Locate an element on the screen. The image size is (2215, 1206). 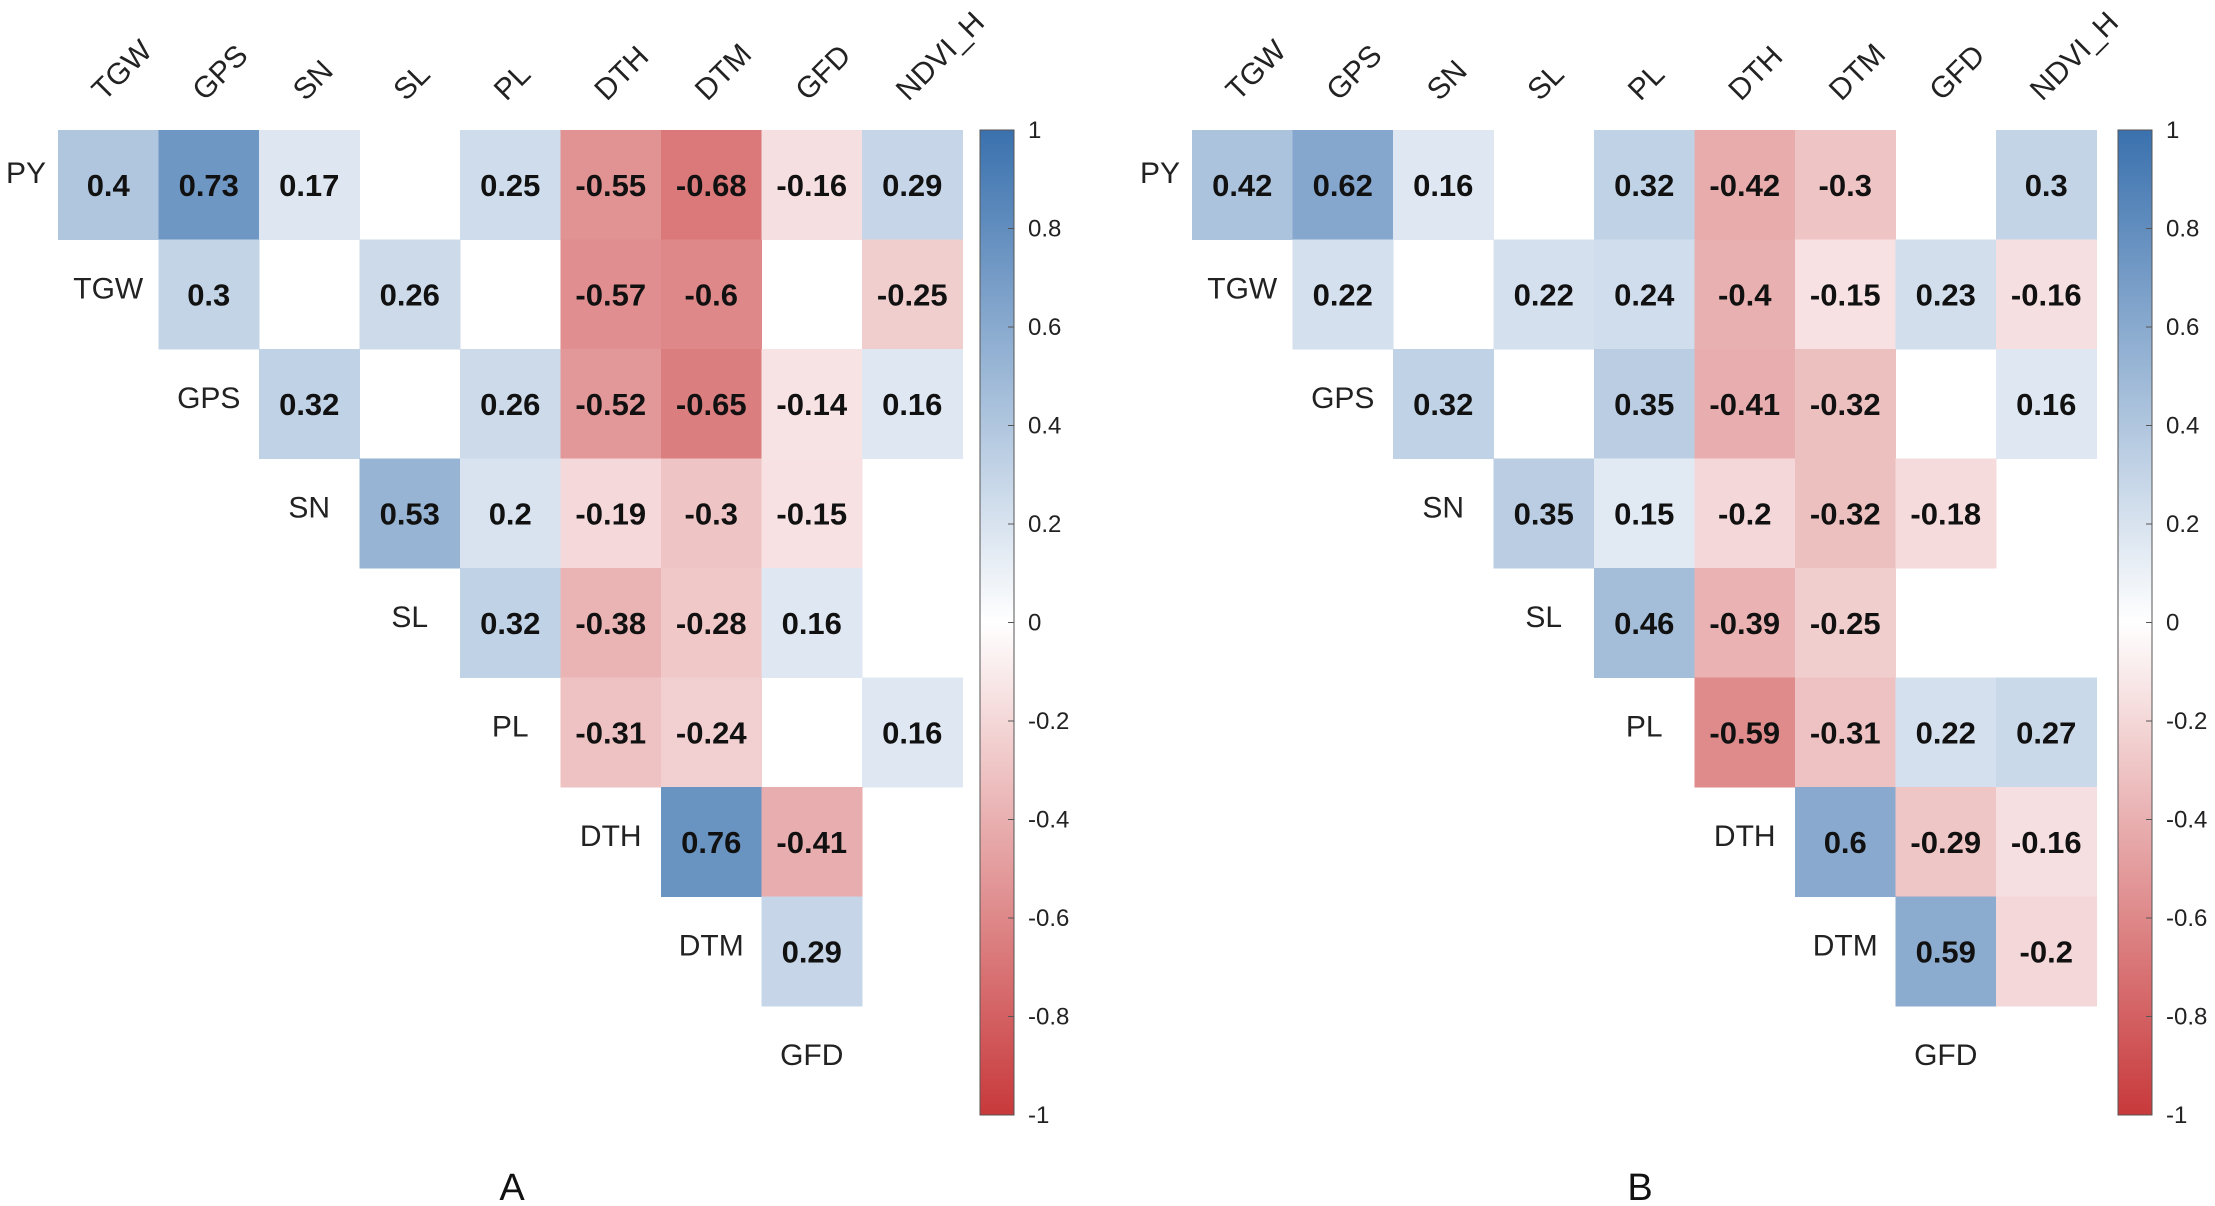
cell-value-label: 0.3 is located at coordinates (2046, 185).